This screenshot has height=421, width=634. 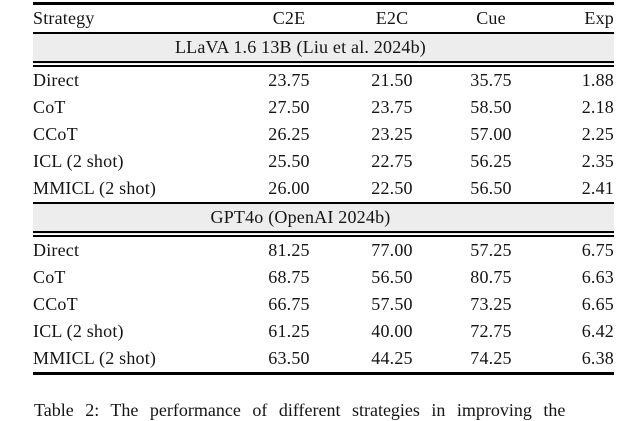 I want to click on table-cell: 21.50, so click(x=392, y=80).